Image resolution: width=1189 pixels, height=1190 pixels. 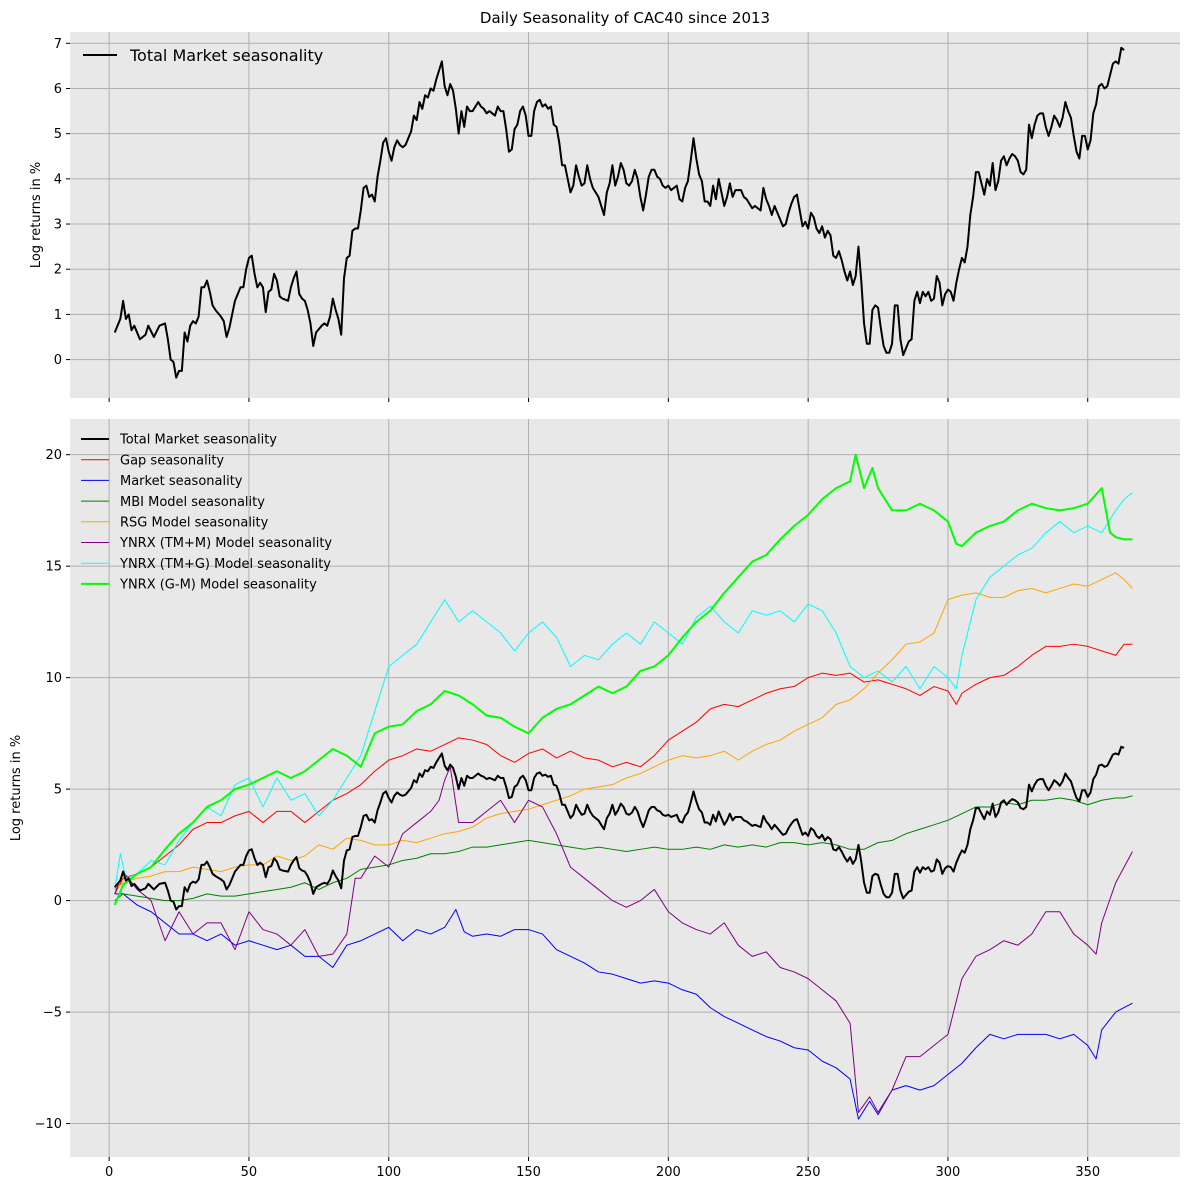 What do you see at coordinates (808, 1172) in the screenshot?
I see `x-tick-label: 250` at bounding box center [808, 1172].